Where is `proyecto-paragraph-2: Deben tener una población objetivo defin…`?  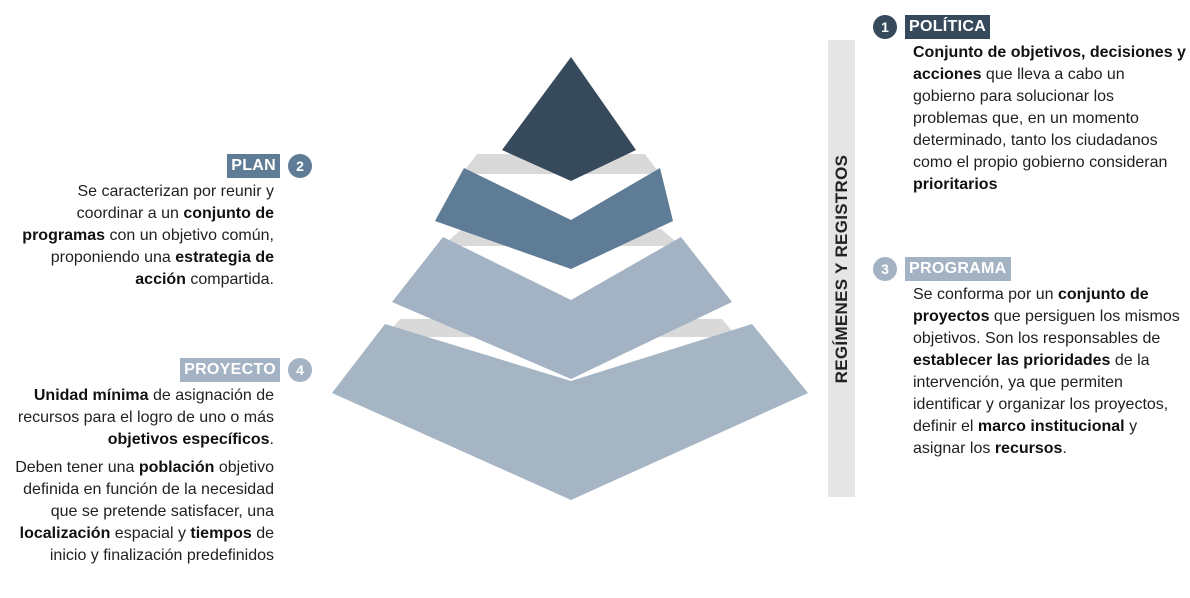 proyecto-paragraph-2: Deben tener una población objetivo defin… is located at coordinates (137, 512).